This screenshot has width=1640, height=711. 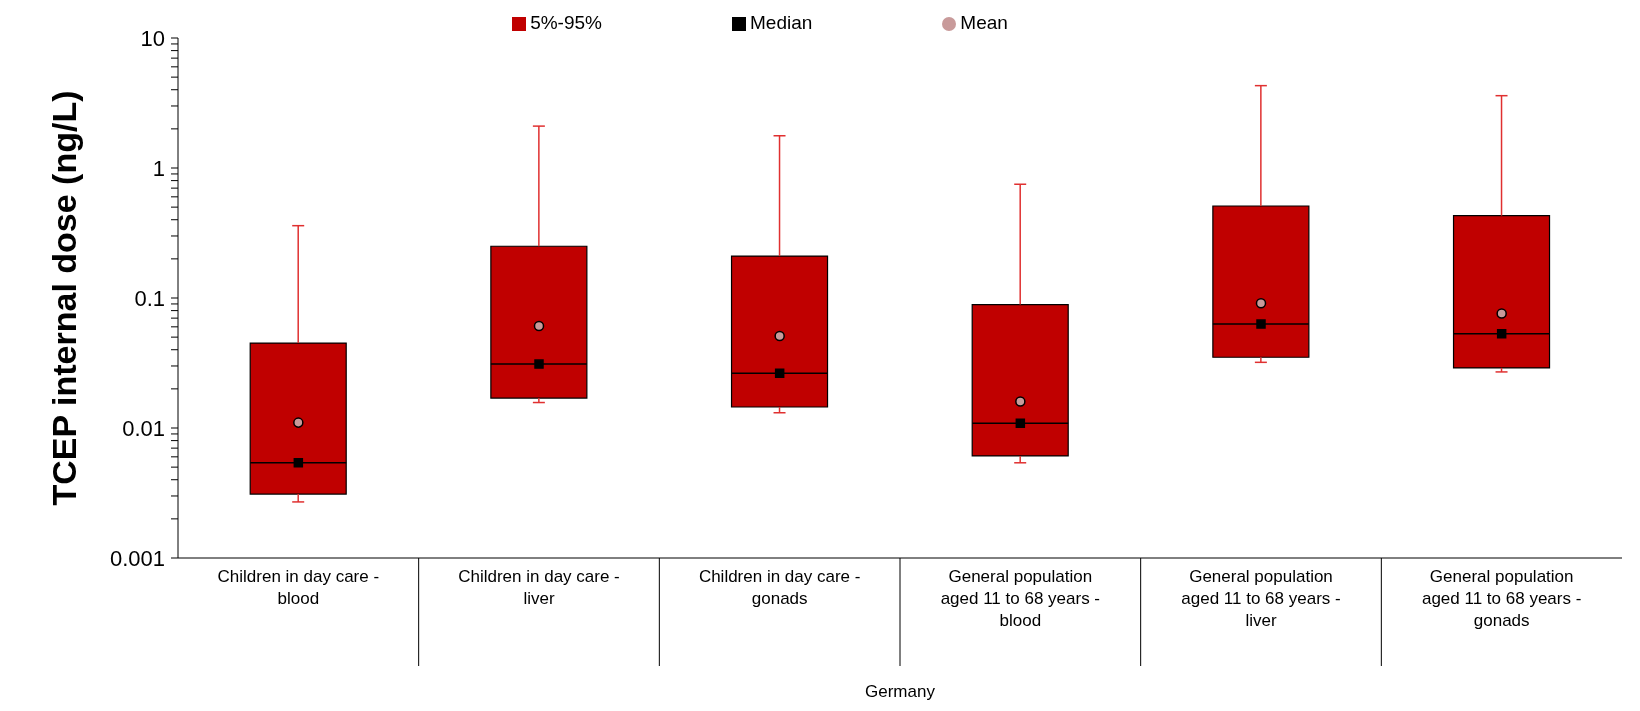 What do you see at coordinates (137, 558) in the screenshot?
I see `y-tick-label: 0.001` at bounding box center [137, 558].